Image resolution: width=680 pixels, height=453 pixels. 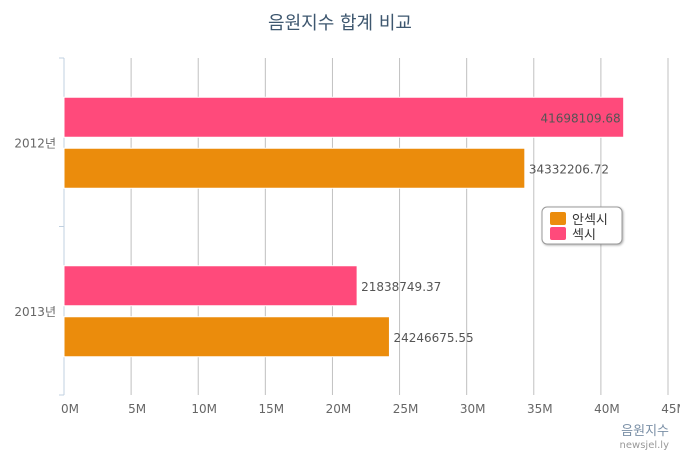 I want to click on legend: 안섹시 섹시, so click(x=582, y=225).